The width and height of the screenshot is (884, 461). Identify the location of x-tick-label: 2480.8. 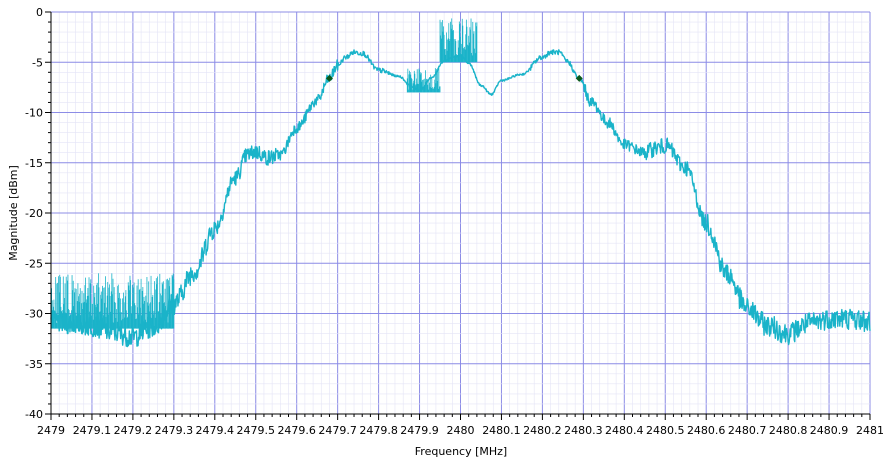
(788, 430).